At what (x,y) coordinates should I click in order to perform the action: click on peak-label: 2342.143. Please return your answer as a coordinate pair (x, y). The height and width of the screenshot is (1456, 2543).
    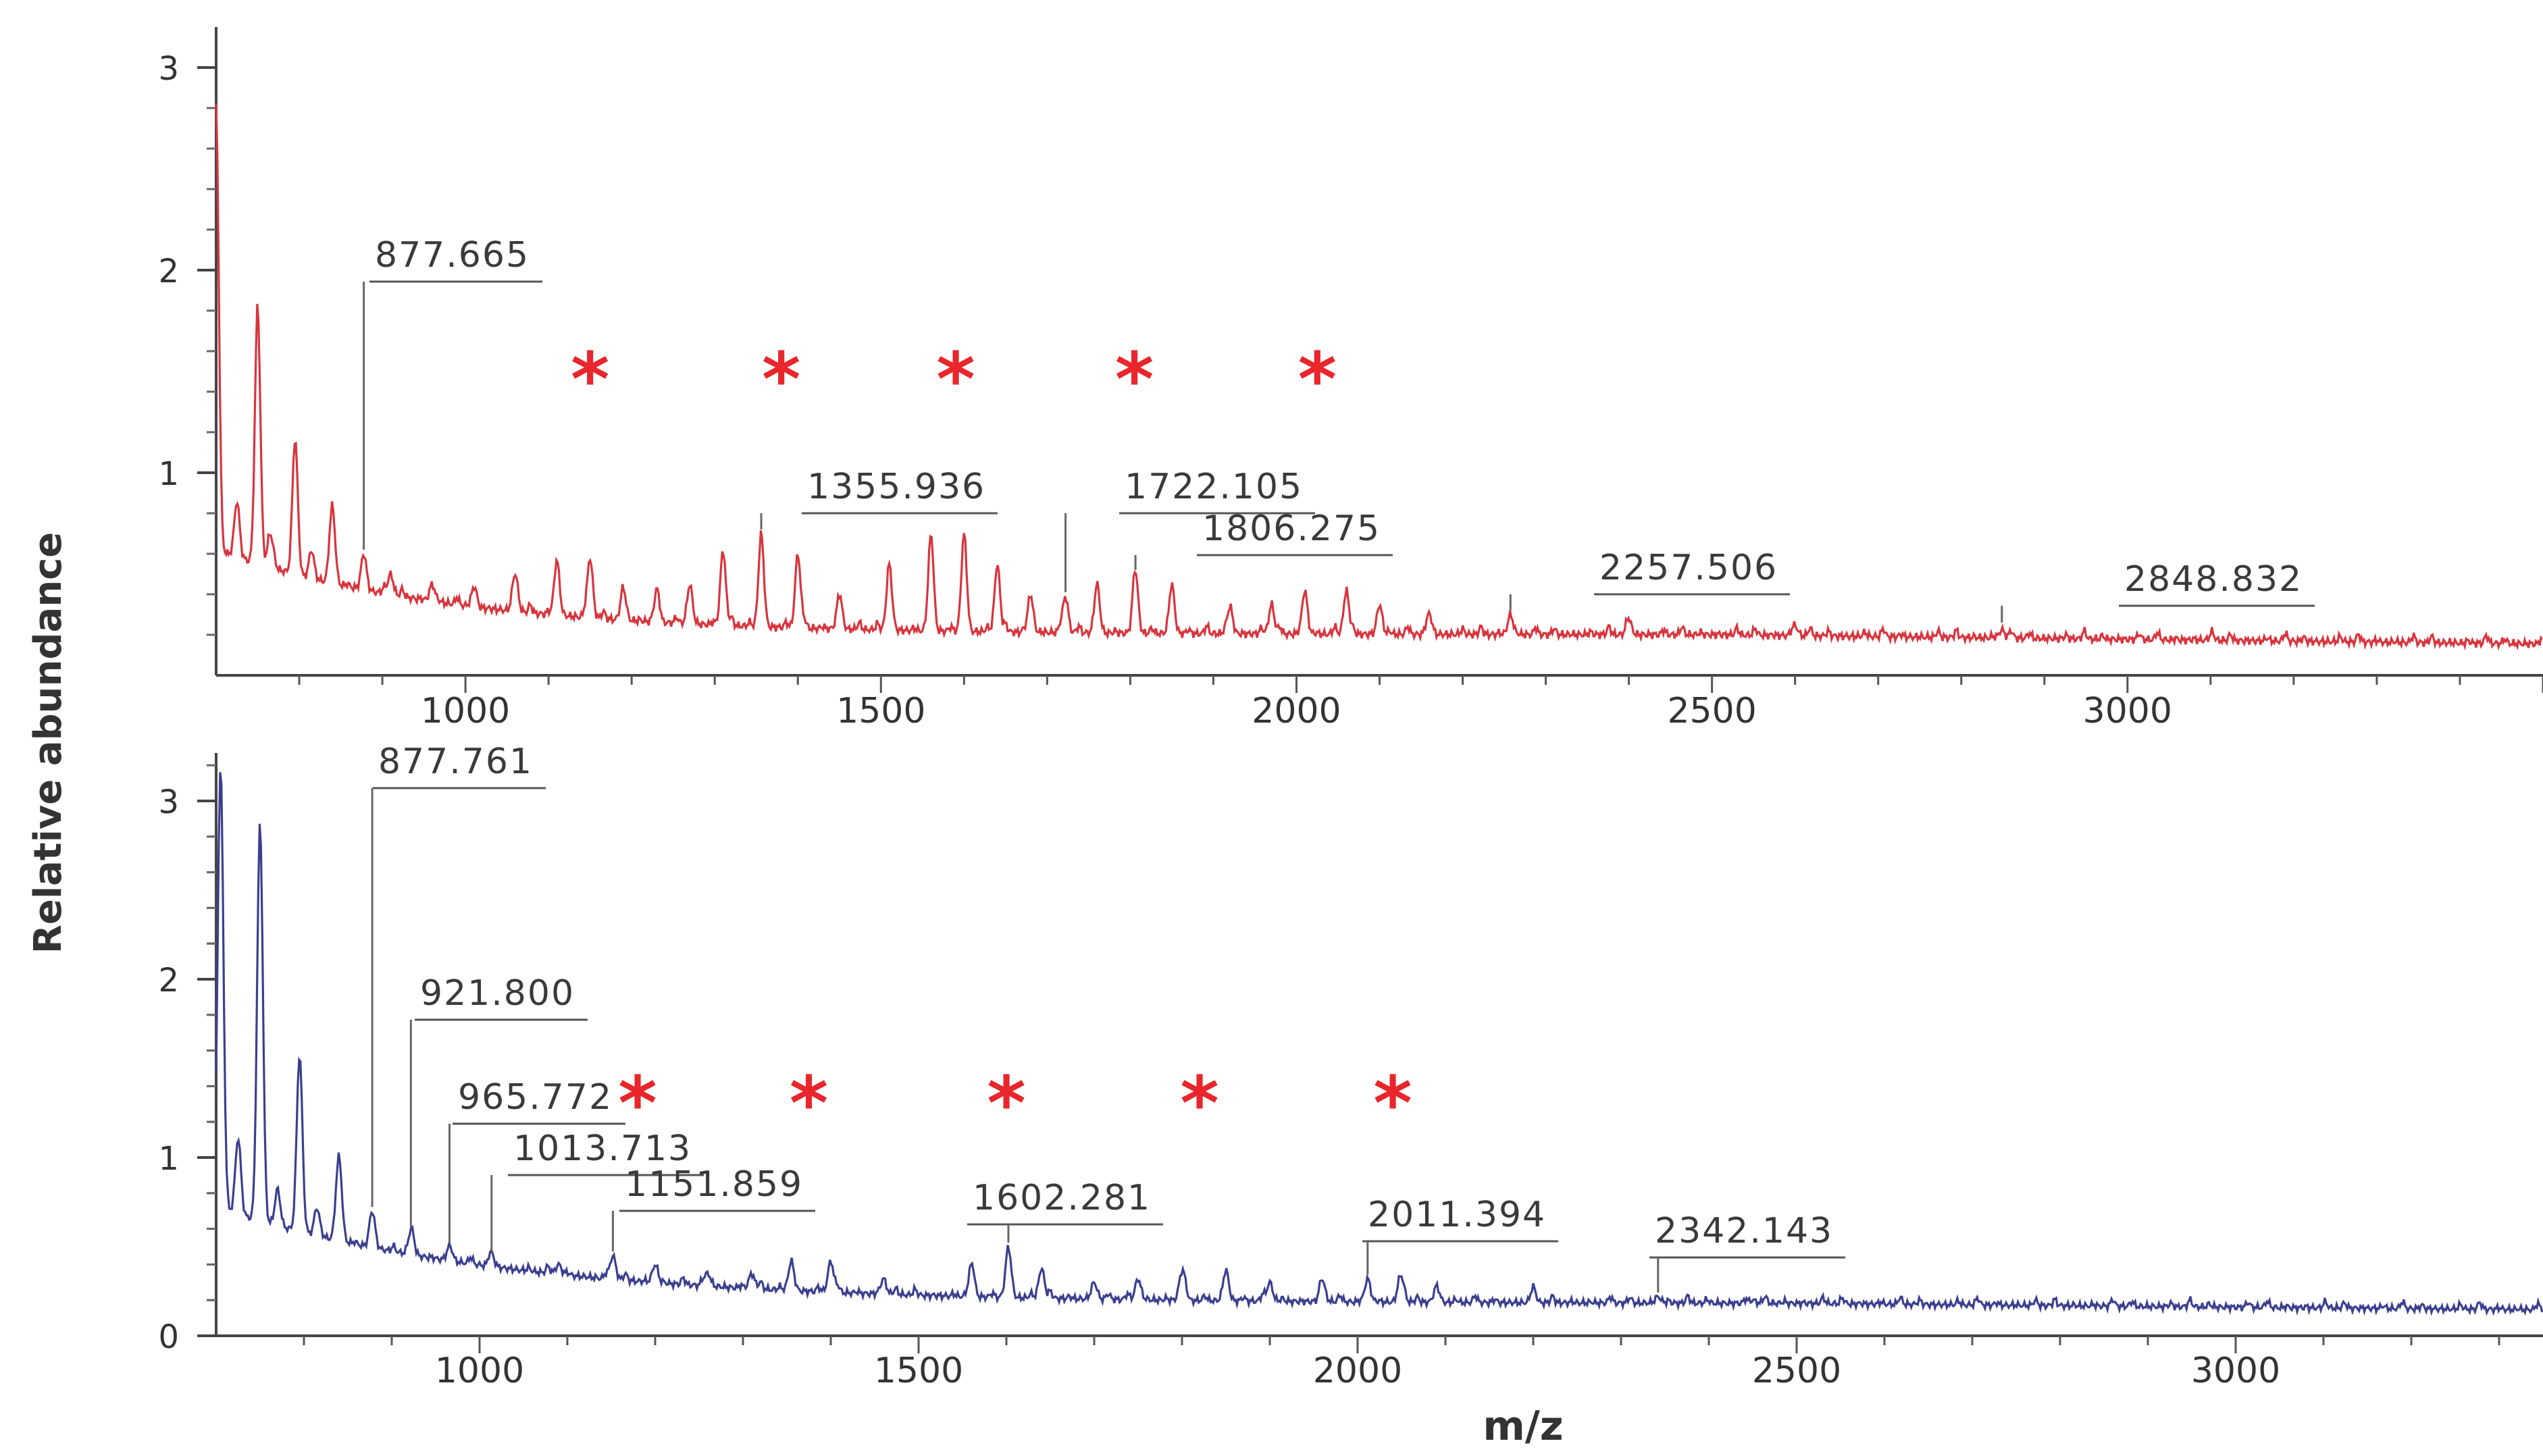
    Looking at the image, I should click on (1744, 1231).